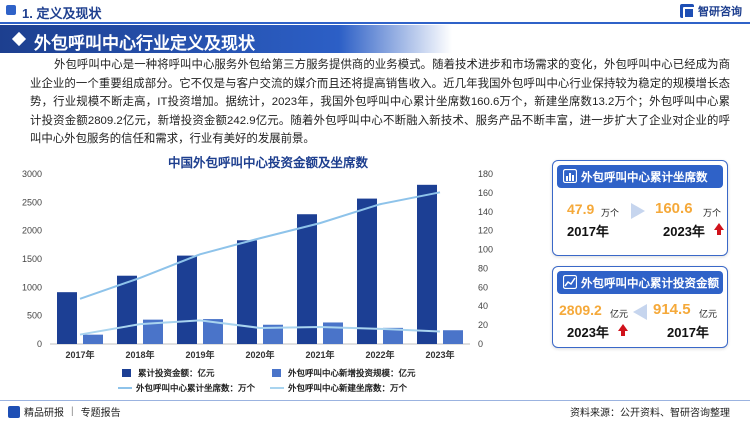  What do you see at coordinates (684, 231) in the screenshot?
I see `seats-right-year: 2023年` at bounding box center [684, 231].